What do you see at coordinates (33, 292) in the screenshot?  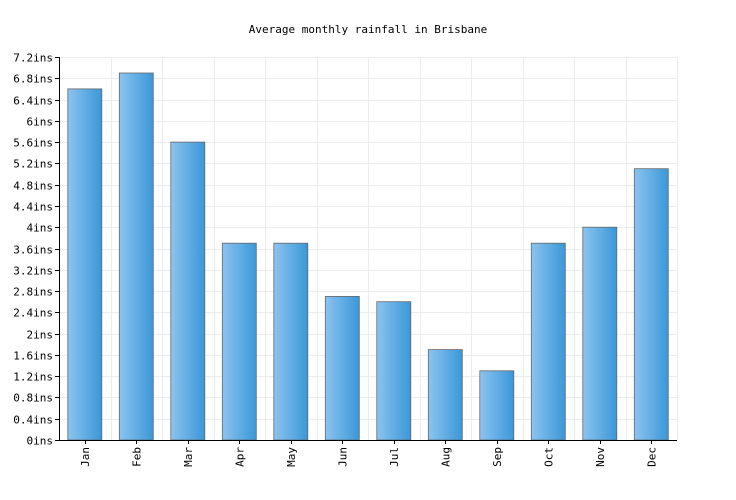 I see `y-tick-label: 2.8ins` at bounding box center [33, 292].